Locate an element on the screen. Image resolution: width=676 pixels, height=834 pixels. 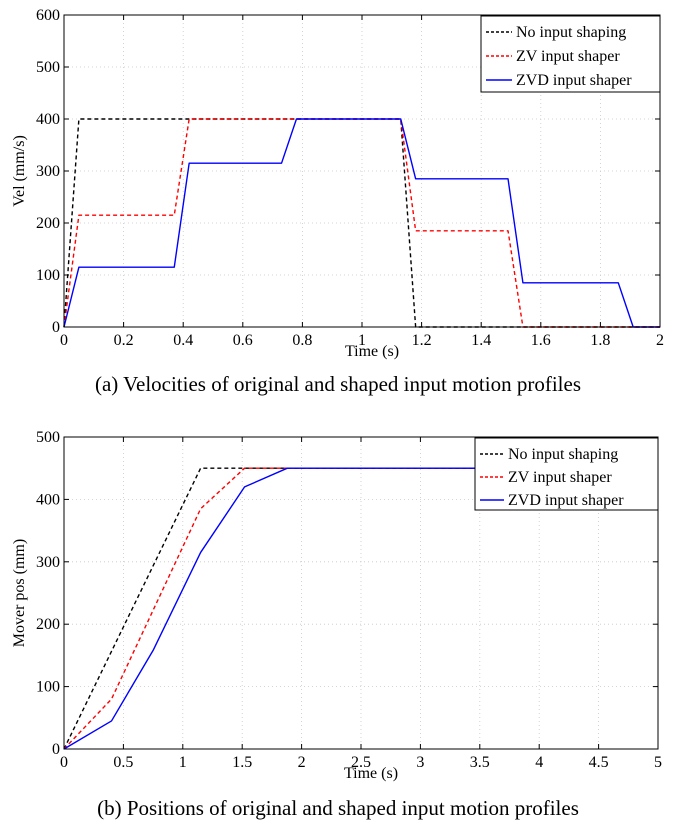
y-axis-label: Mover pos (mm) is located at coordinates (19, 593).